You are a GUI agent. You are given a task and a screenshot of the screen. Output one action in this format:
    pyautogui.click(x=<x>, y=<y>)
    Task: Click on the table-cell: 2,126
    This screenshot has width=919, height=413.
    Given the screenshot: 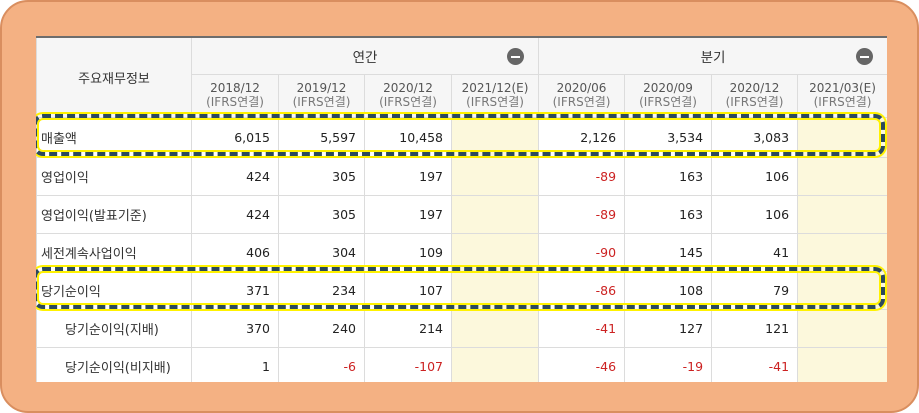 What is the action you would take?
    pyautogui.click(x=582, y=137)
    